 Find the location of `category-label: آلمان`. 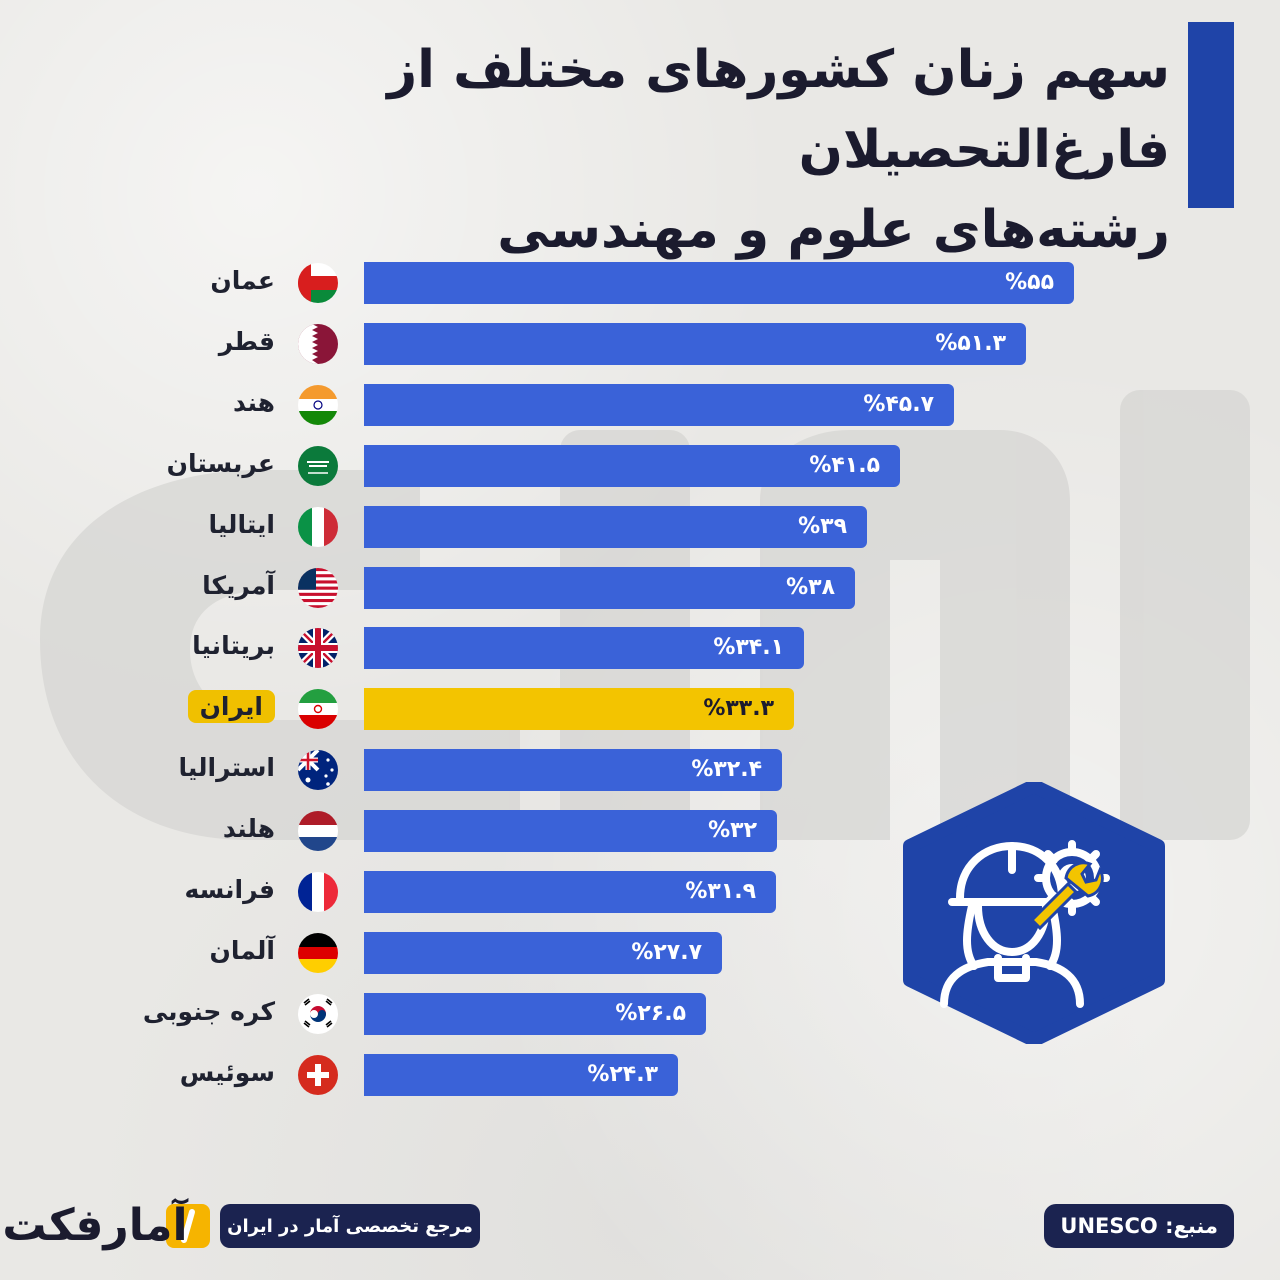

category-label: آلمان is located at coordinates (242, 950).